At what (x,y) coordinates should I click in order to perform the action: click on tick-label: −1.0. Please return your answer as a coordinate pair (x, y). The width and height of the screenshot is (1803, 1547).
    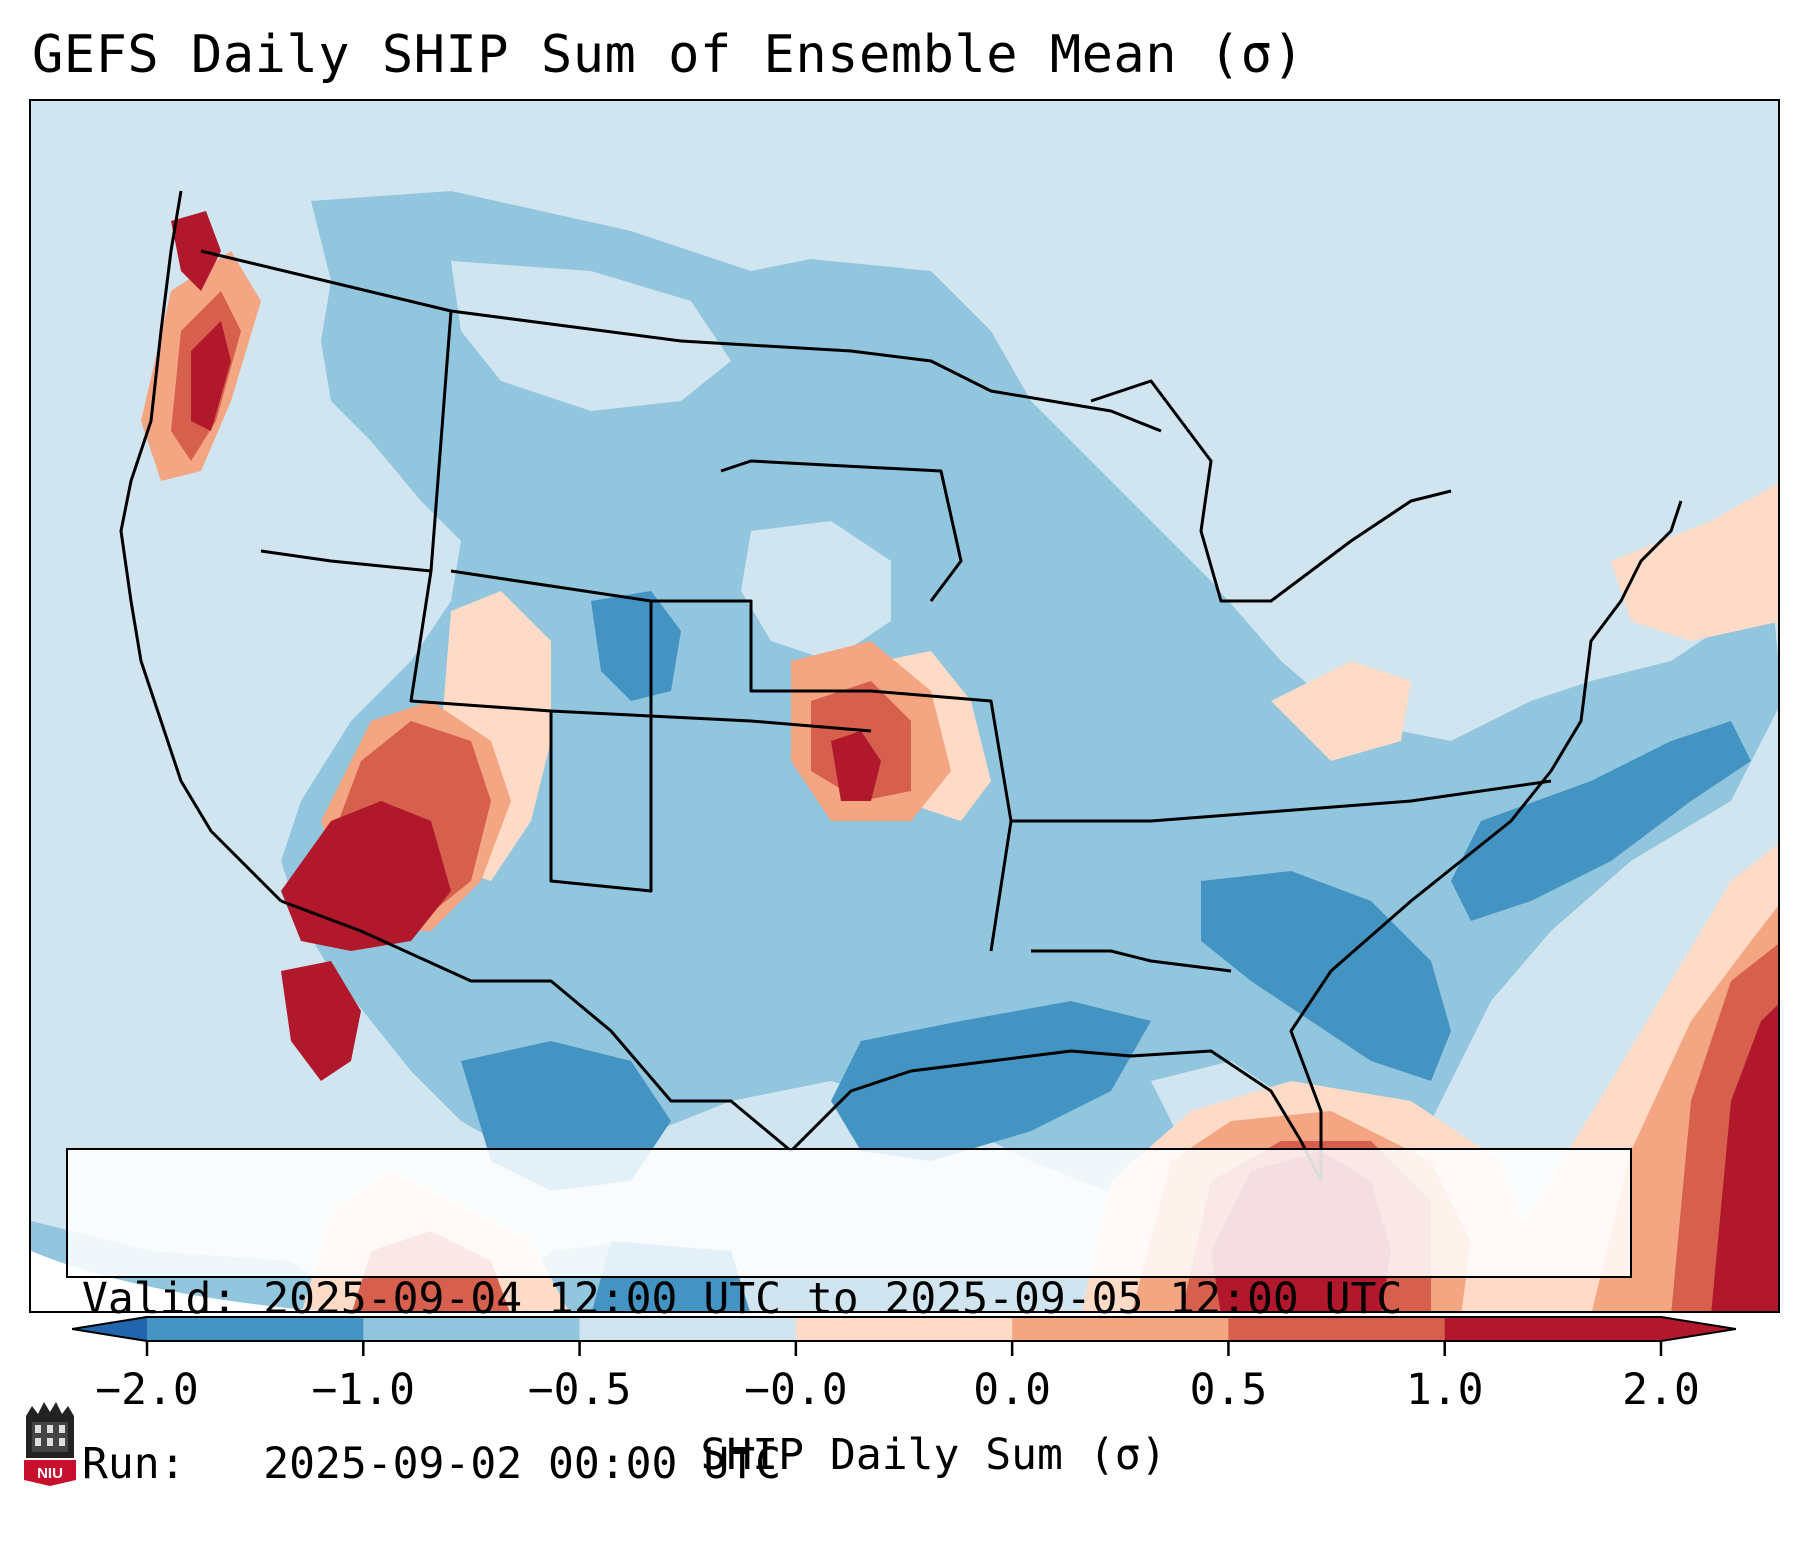
    Looking at the image, I should click on (363, 1390).